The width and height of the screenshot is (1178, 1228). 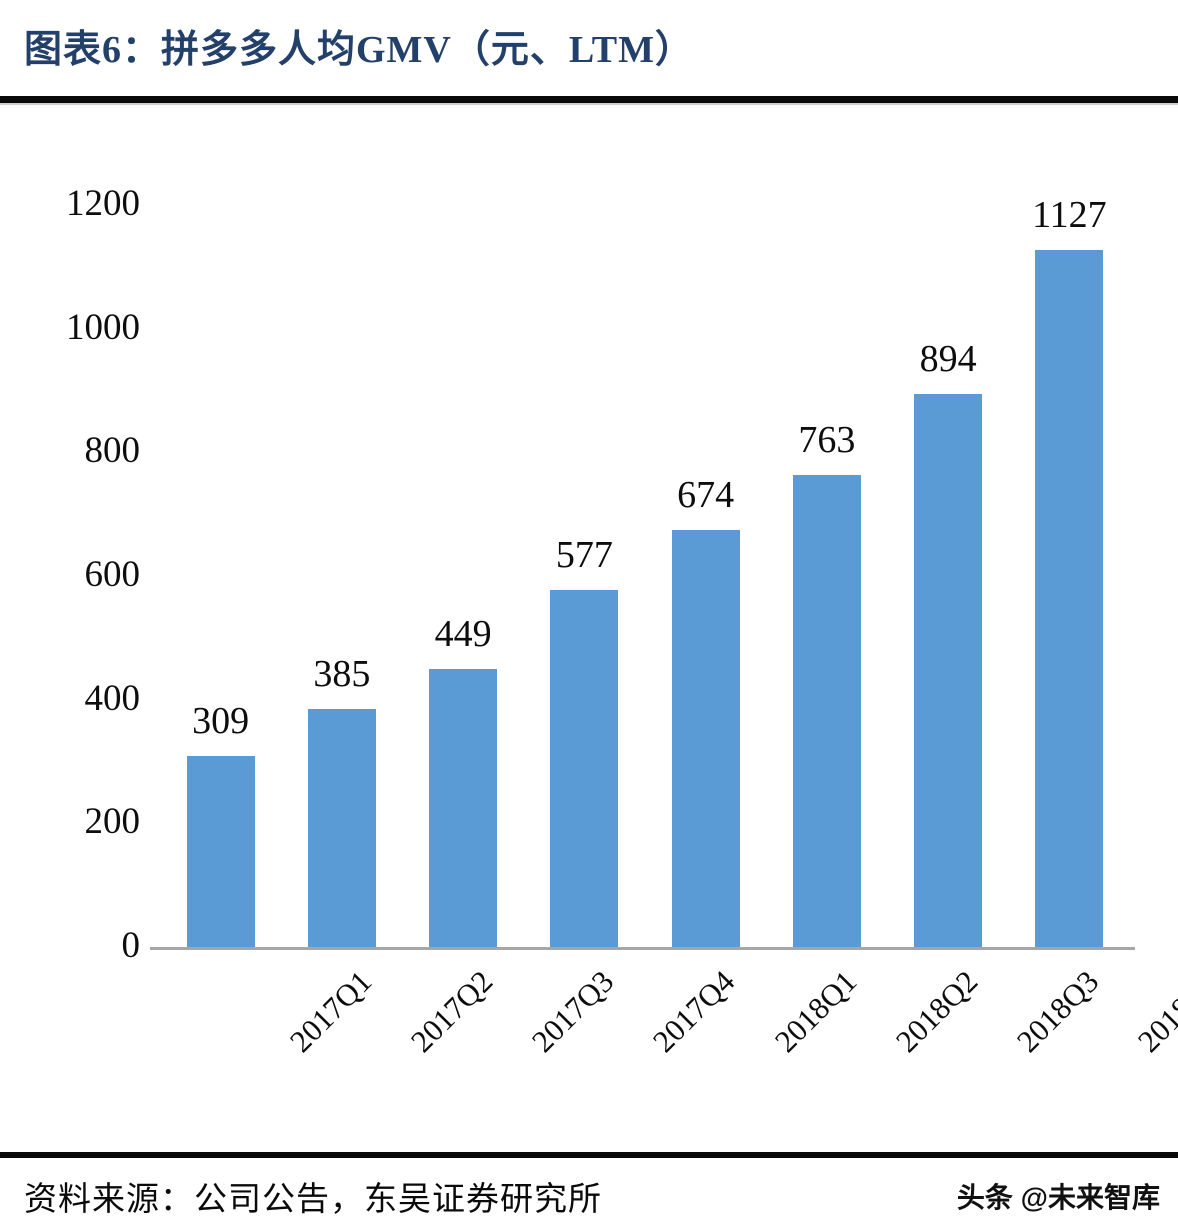 I want to click on y-axis-tick-label: 0, so click(x=131, y=945).